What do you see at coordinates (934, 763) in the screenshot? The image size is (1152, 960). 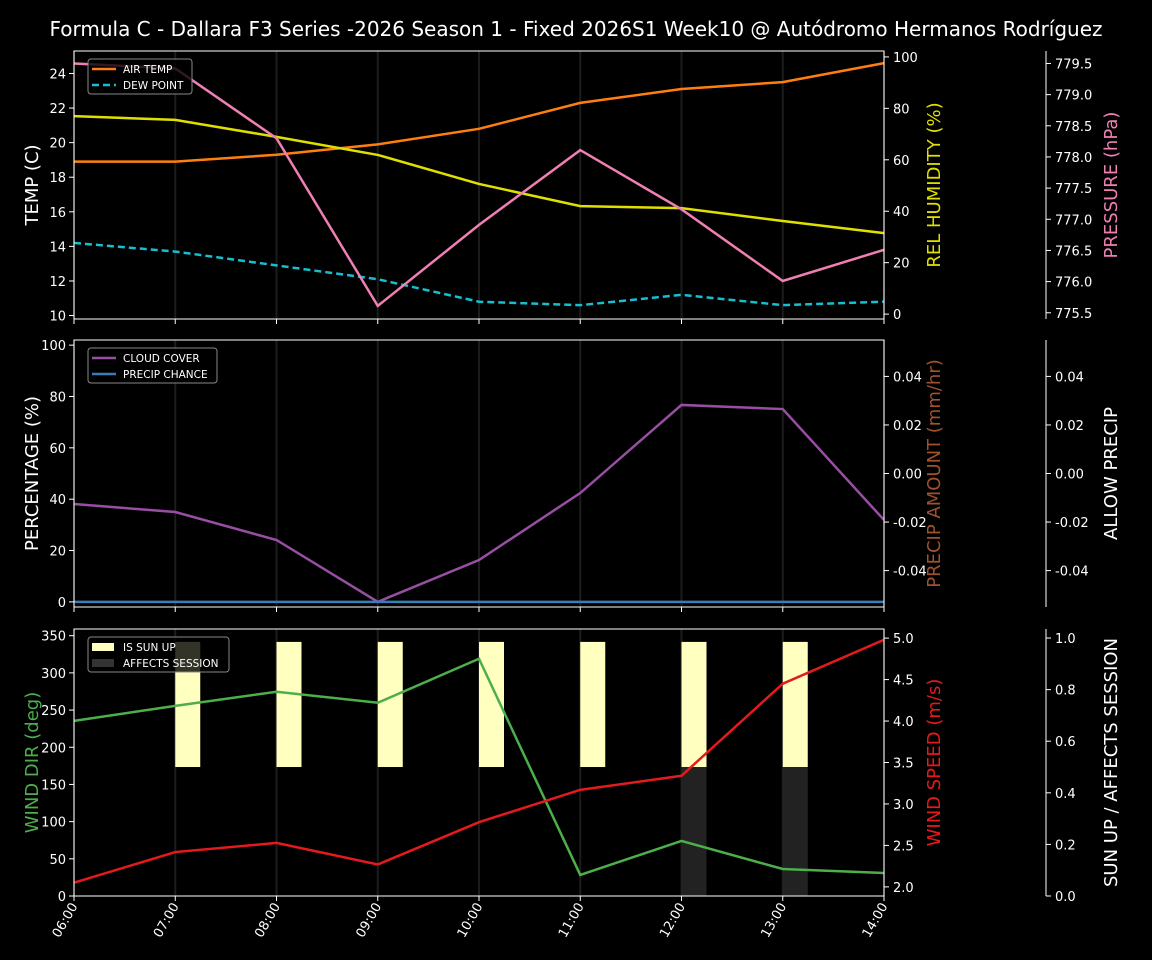 I see `axis-label-right: WIND SPEED (m/s)` at bounding box center [934, 763].